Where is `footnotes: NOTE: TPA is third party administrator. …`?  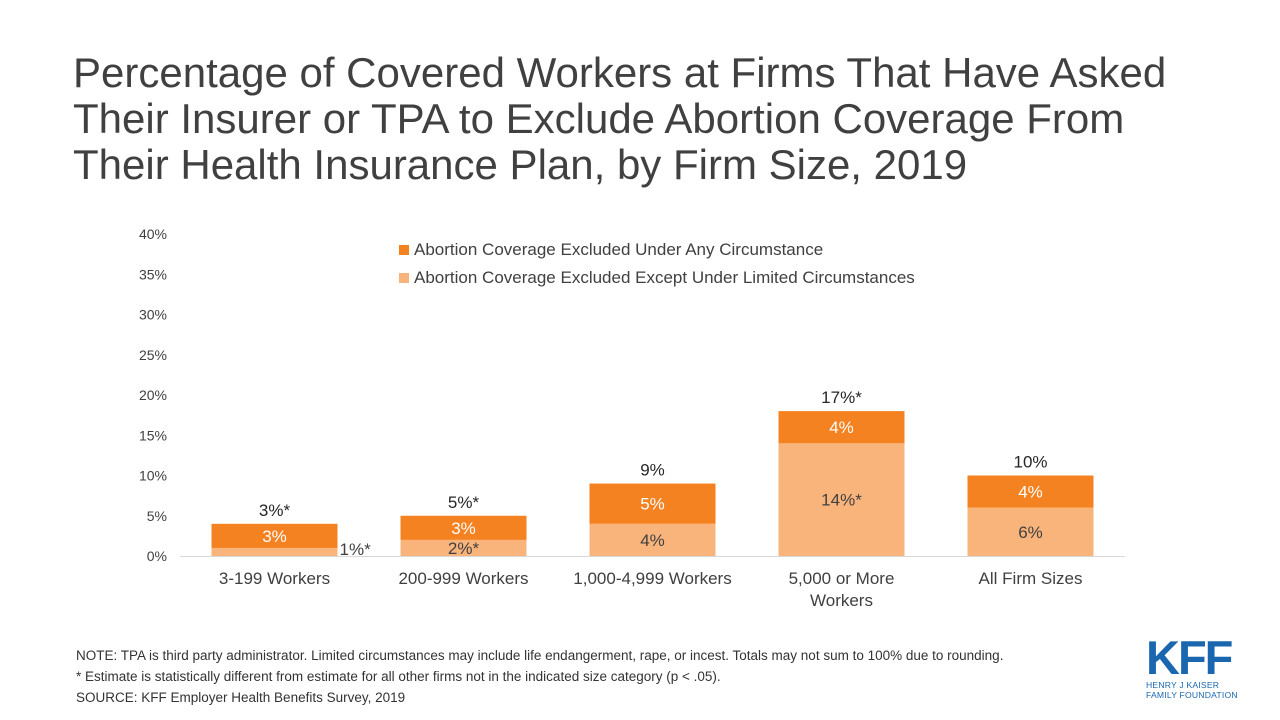 footnotes: NOTE: TPA is third party administrator. … is located at coordinates (539, 676).